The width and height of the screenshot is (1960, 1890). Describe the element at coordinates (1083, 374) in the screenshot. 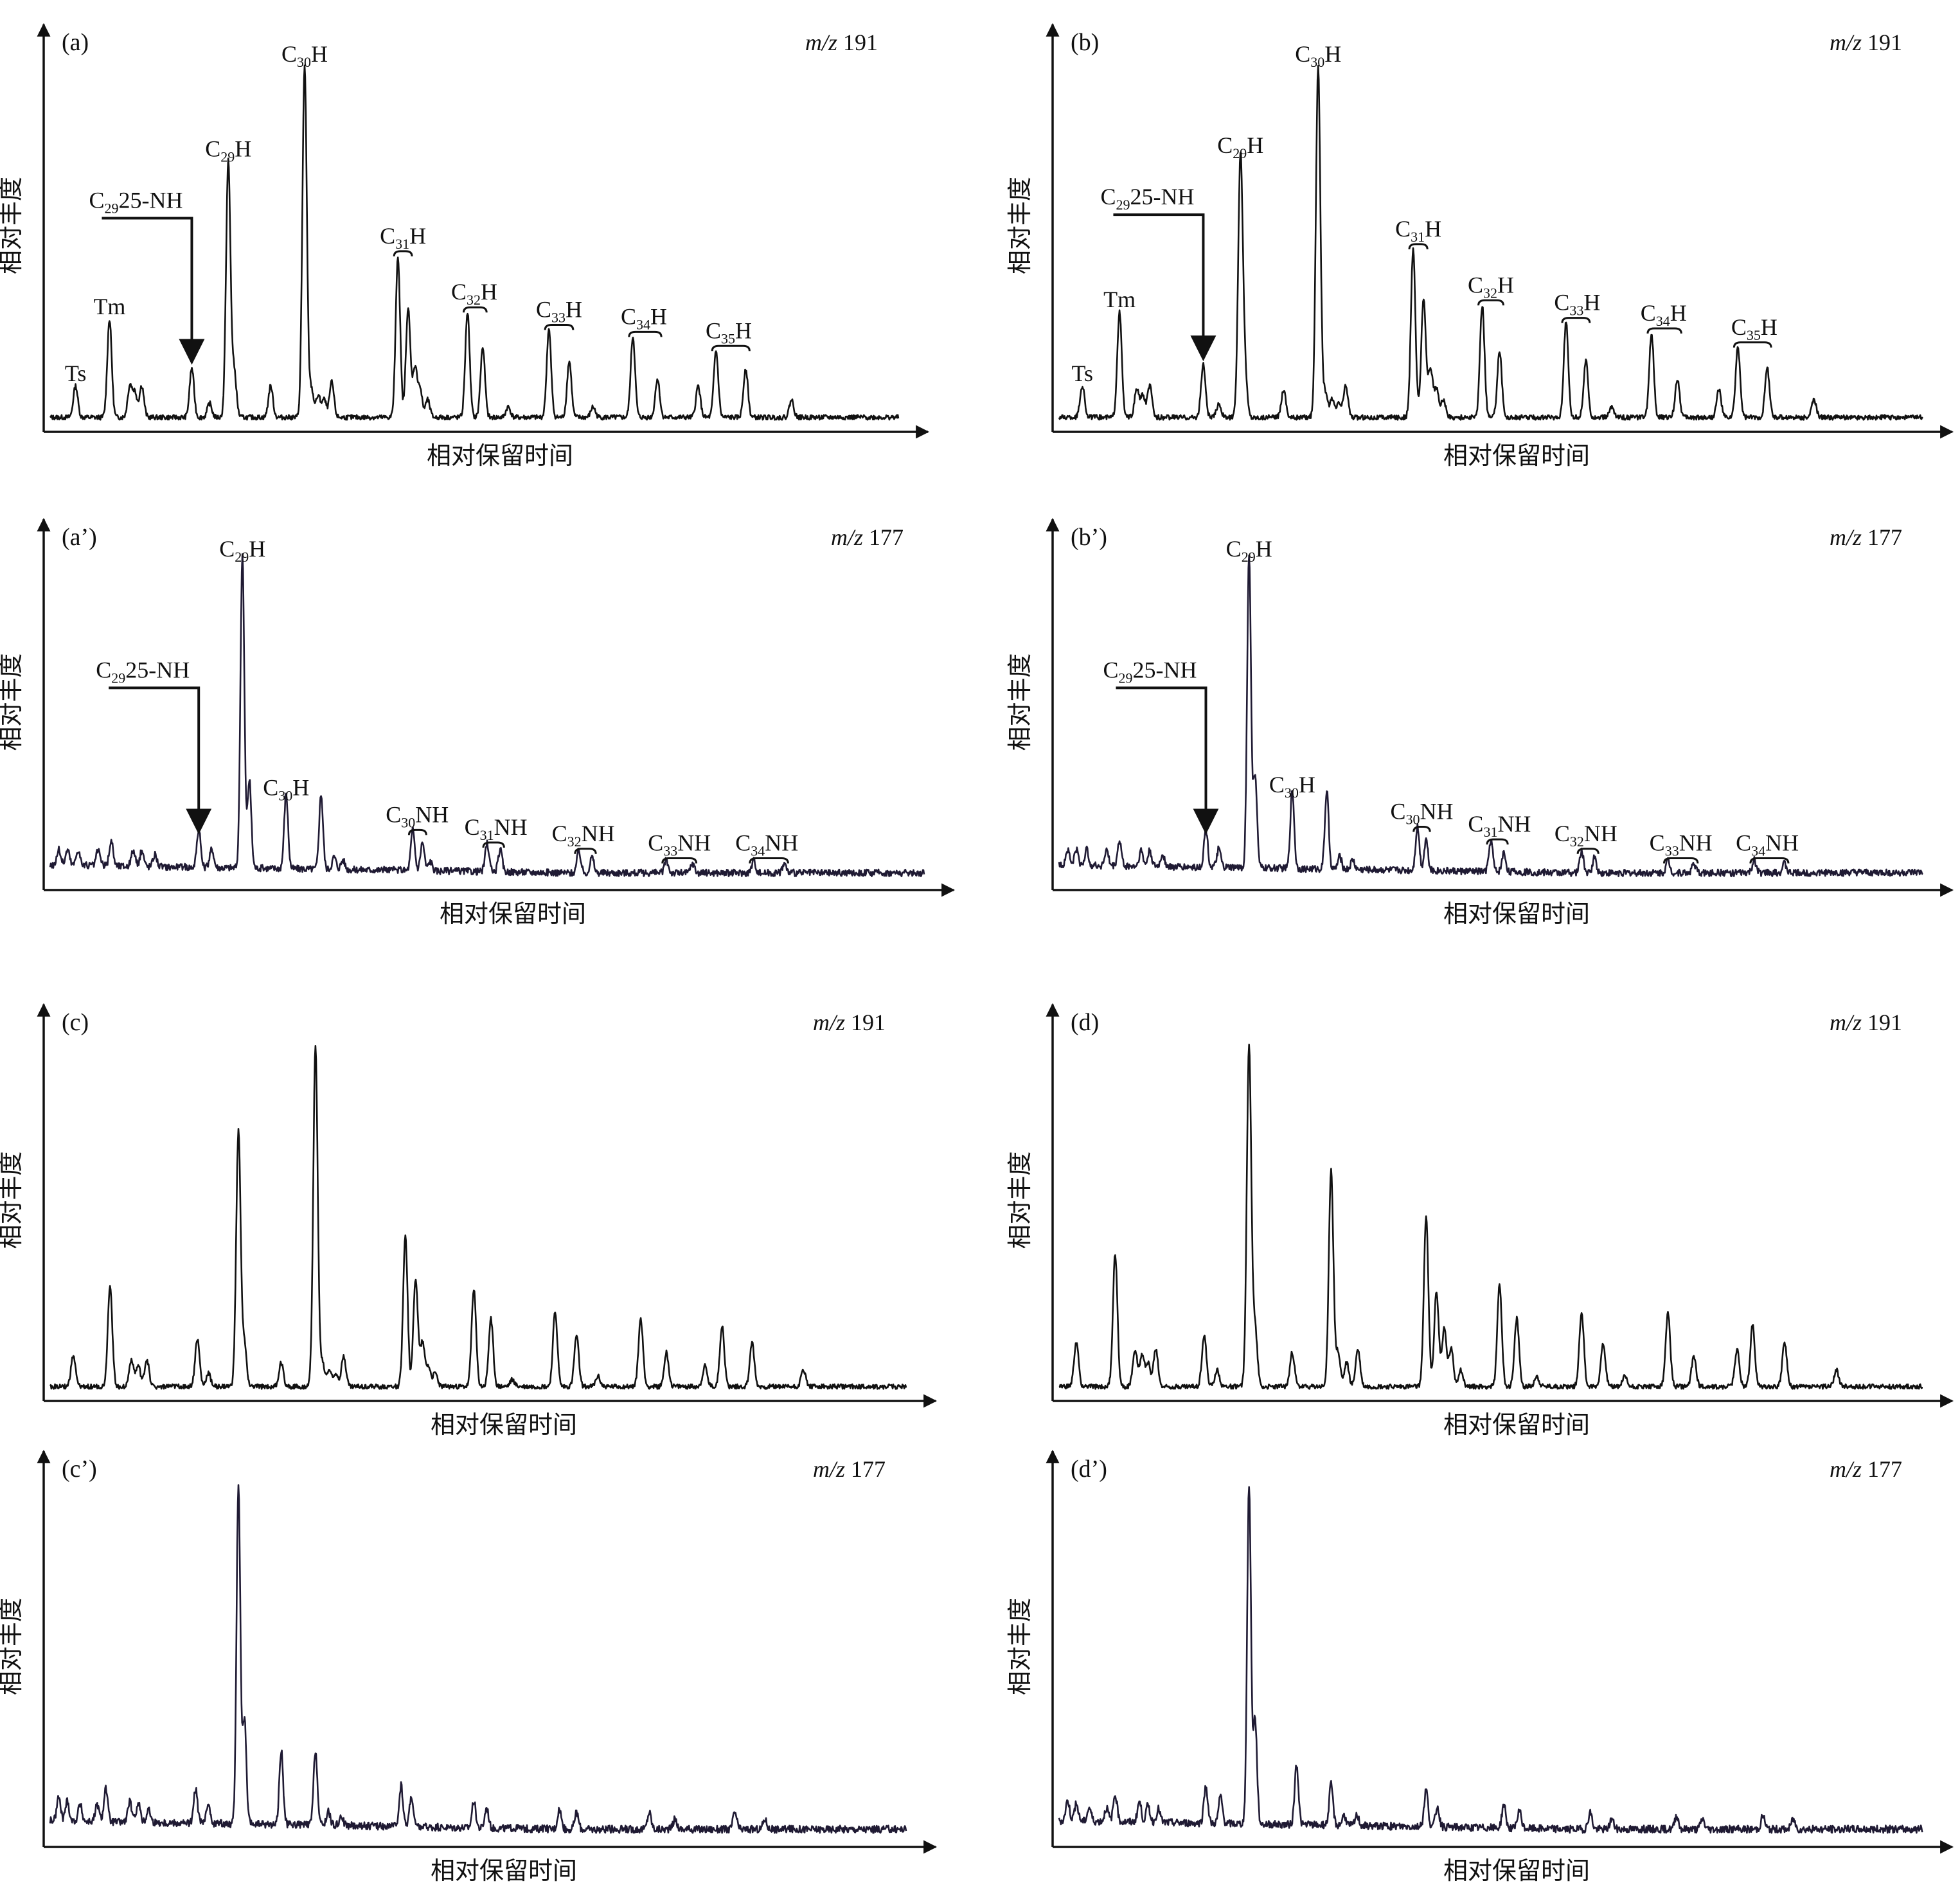

I see `peak-label: Ts` at that location.